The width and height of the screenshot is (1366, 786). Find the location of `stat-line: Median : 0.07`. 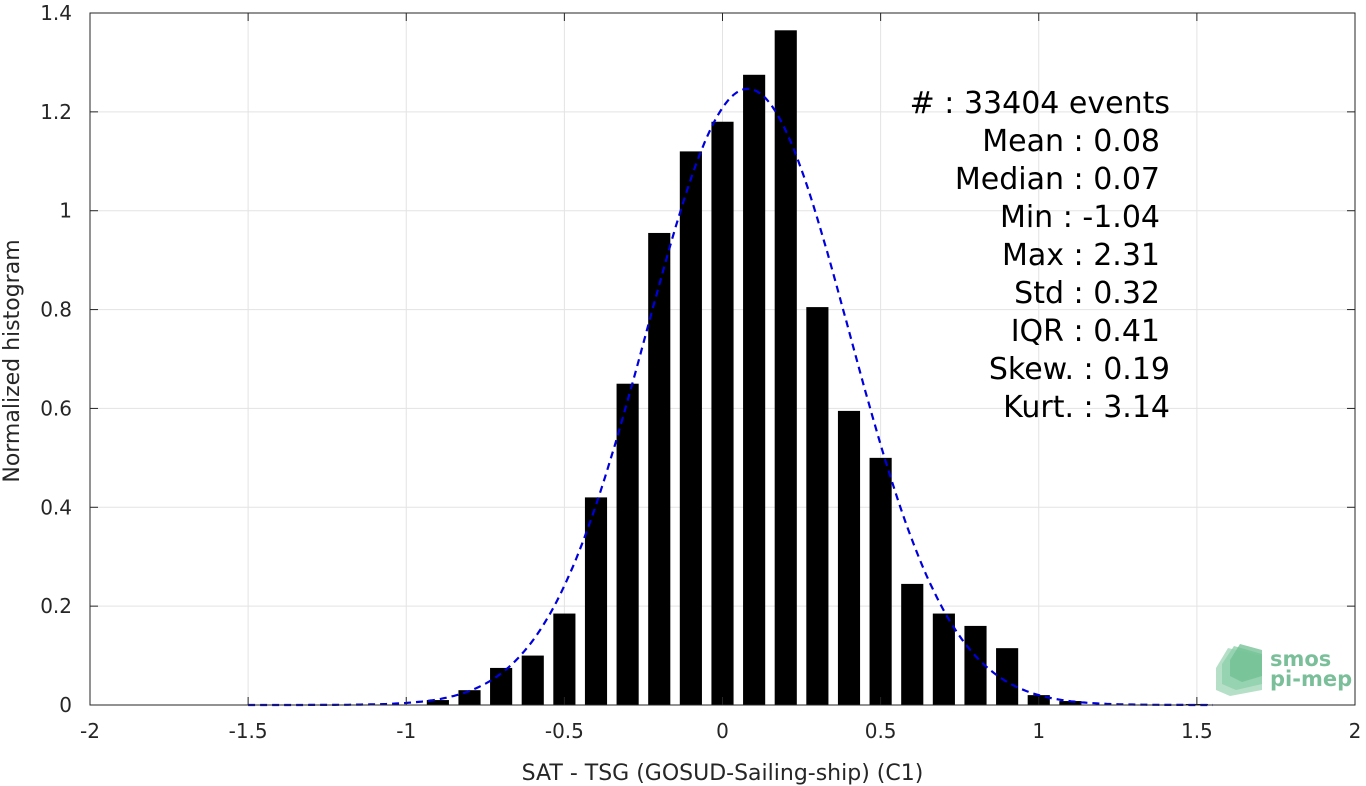

stat-line: Median : 0.07 is located at coordinates (1057, 179).